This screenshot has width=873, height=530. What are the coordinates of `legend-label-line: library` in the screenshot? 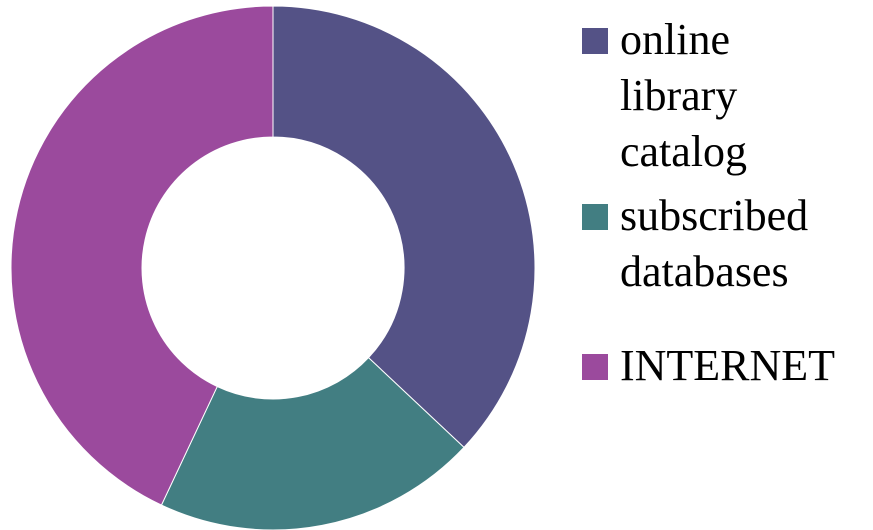 It's located at (679, 95).